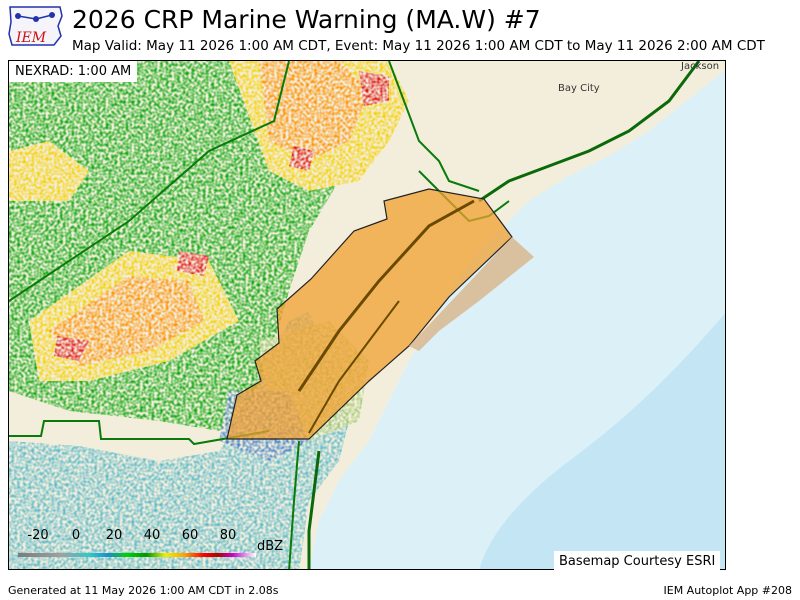  I want to click on autoplot-app-id: IEM Autoplot App #208, so click(728, 590).